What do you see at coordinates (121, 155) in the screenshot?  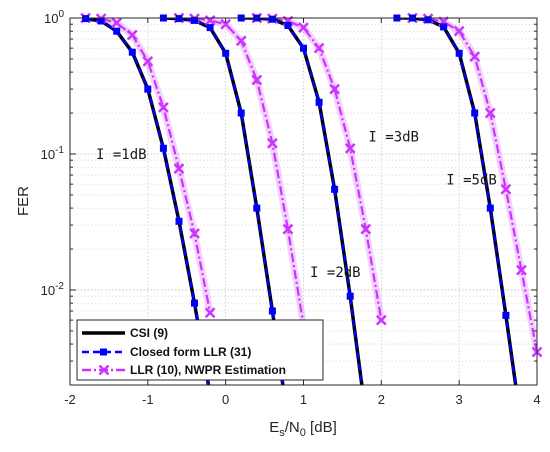 I see `annotation-label: I =1dB` at bounding box center [121, 155].